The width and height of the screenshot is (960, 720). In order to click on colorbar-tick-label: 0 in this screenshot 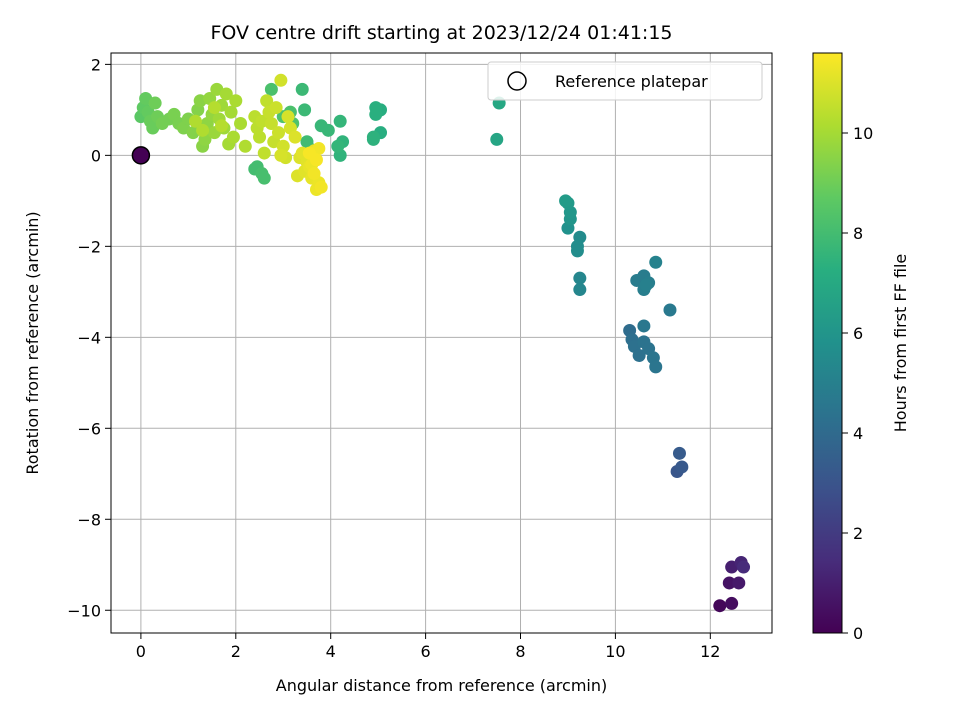, I will do `click(858, 633)`.